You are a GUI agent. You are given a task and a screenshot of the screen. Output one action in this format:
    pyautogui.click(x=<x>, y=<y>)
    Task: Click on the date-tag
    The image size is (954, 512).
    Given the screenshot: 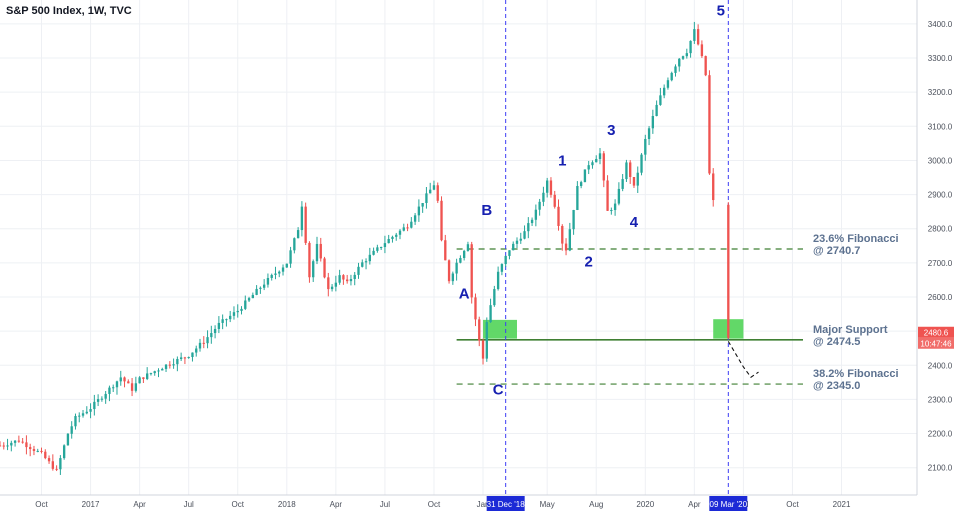 What is the action you would take?
    pyautogui.click(x=505, y=503)
    